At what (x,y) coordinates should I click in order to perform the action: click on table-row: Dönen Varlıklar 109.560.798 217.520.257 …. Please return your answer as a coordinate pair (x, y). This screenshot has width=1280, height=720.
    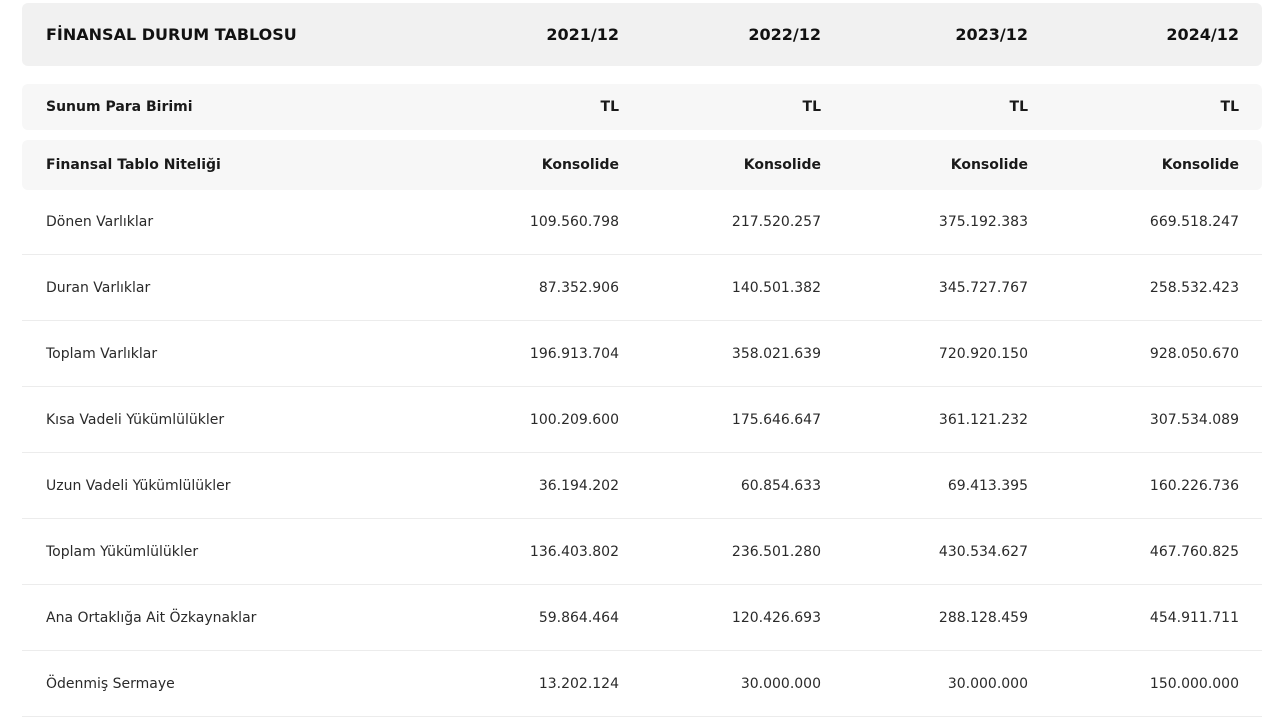
    Looking at the image, I should click on (642, 222).